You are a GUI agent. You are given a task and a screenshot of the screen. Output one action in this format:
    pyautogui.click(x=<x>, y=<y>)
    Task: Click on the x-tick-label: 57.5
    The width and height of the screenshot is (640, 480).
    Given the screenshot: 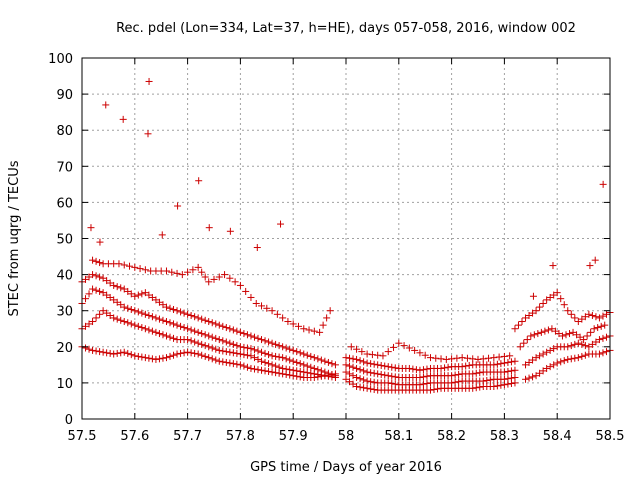 What is the action you would take?
    pyautogui.click(x=82, y=436)
    